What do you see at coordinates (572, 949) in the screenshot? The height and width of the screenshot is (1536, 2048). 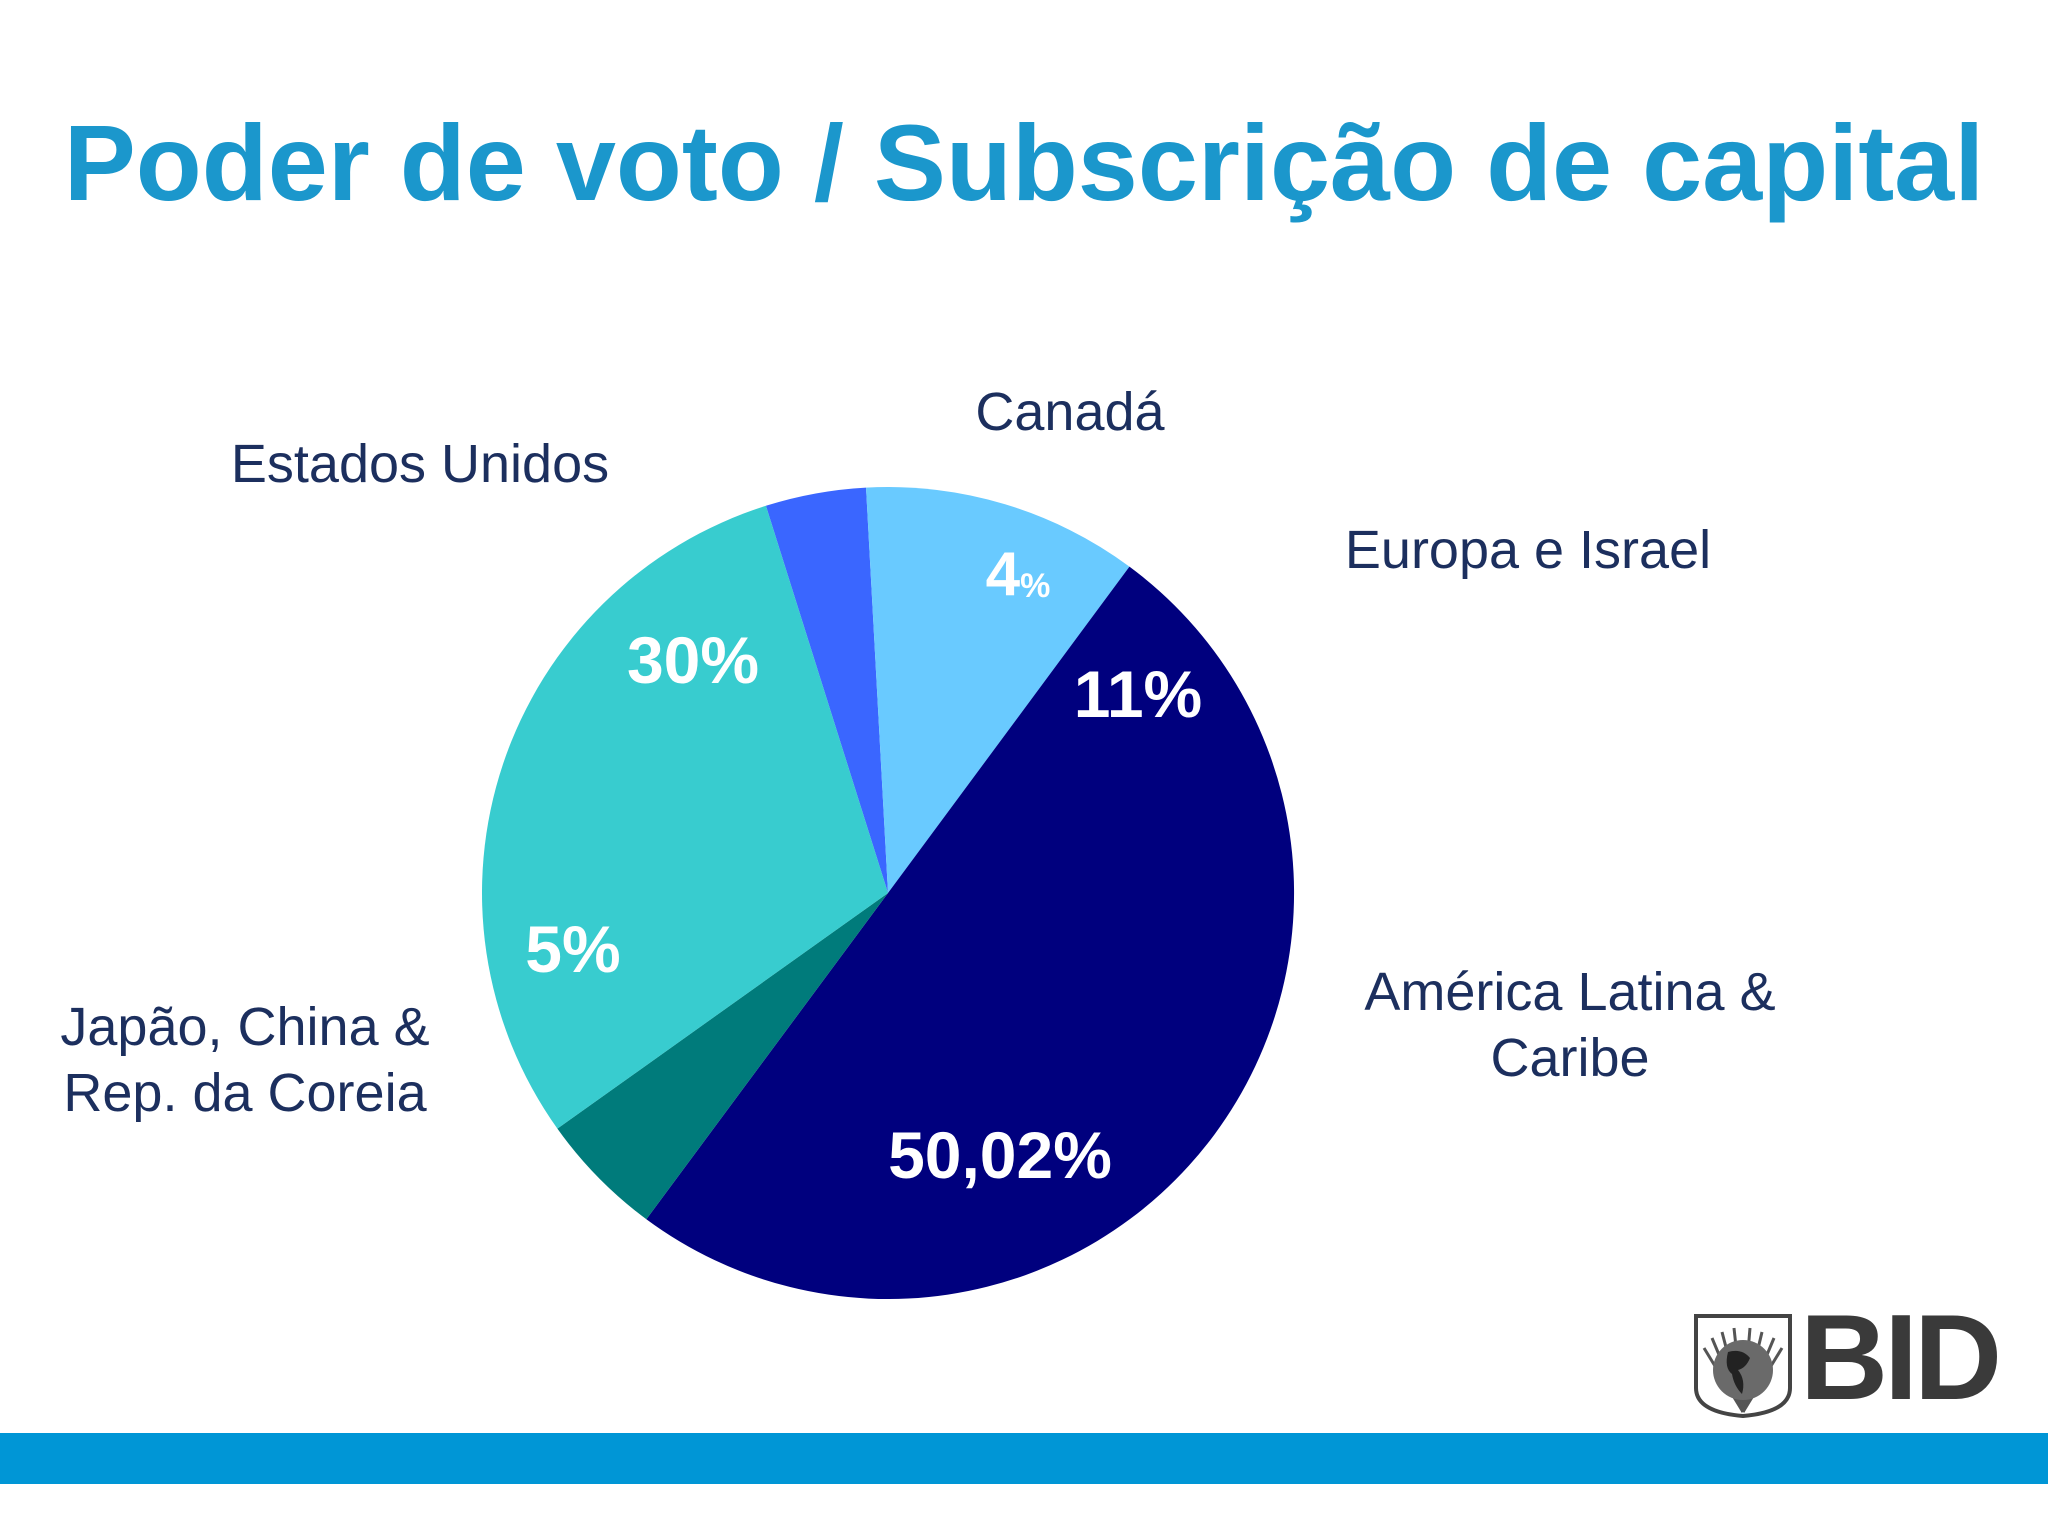 I see `value-label-japao-china-rep-da-coreia: 5%` at bounding box center [572, 949].